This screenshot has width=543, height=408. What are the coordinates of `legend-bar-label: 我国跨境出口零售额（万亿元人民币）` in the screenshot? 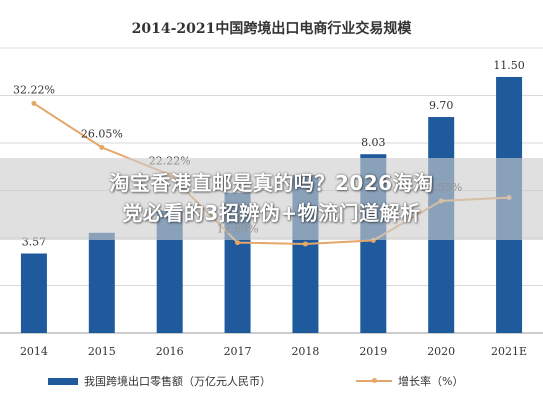 It's located at (177, 381).